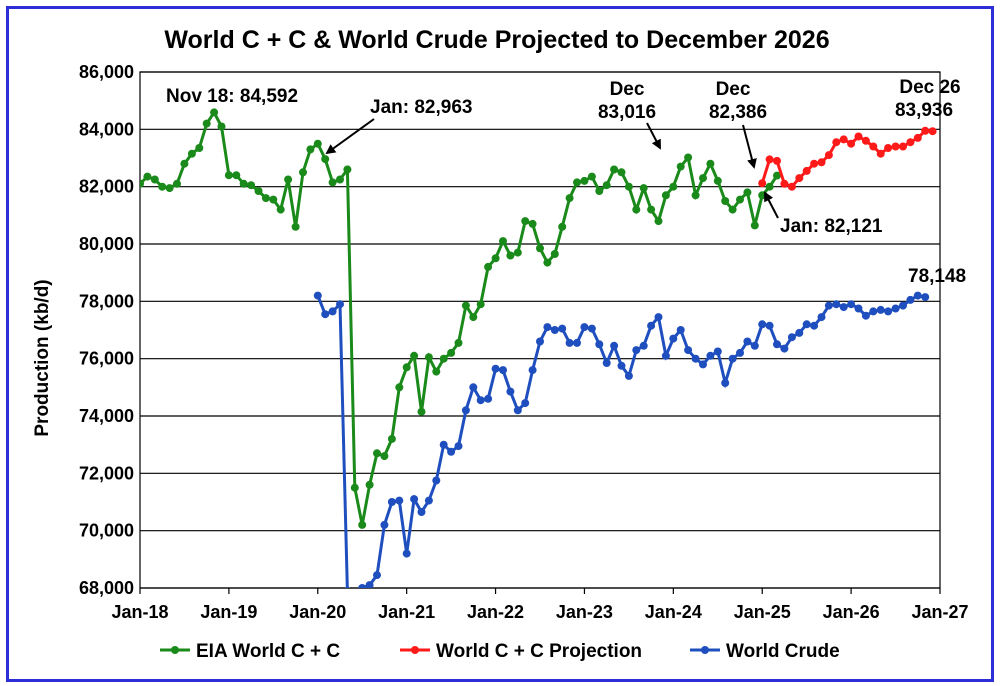 Image resolution: width=1000 pixels, height=686 pixels. I want to click on y-axis-label: Production (kb/d), so click(42, 357).